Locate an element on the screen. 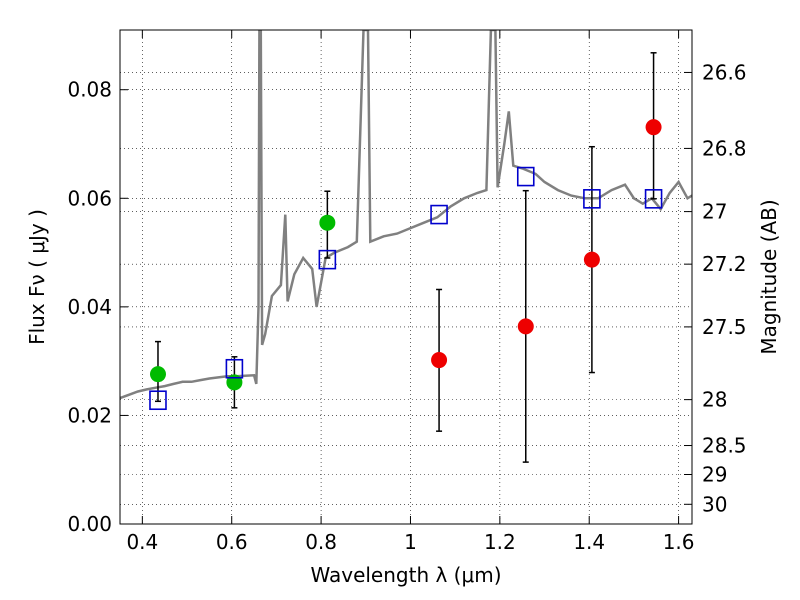  y2-axis-label: Magnitude (AB) is located at coordinates (769, 276).